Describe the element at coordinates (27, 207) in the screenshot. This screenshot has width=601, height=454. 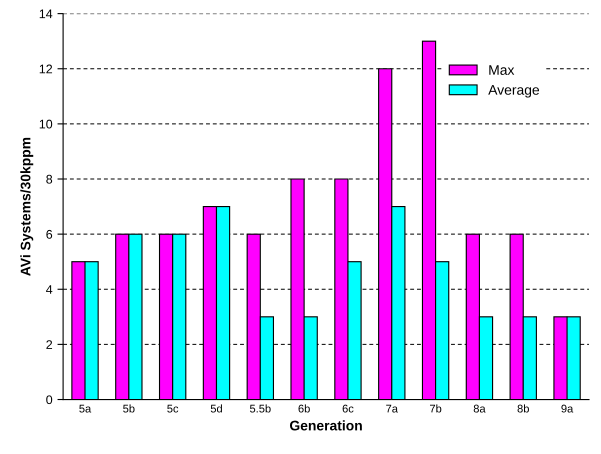
I see `y-axis-title: AVi Systems/30kppm` at that location.